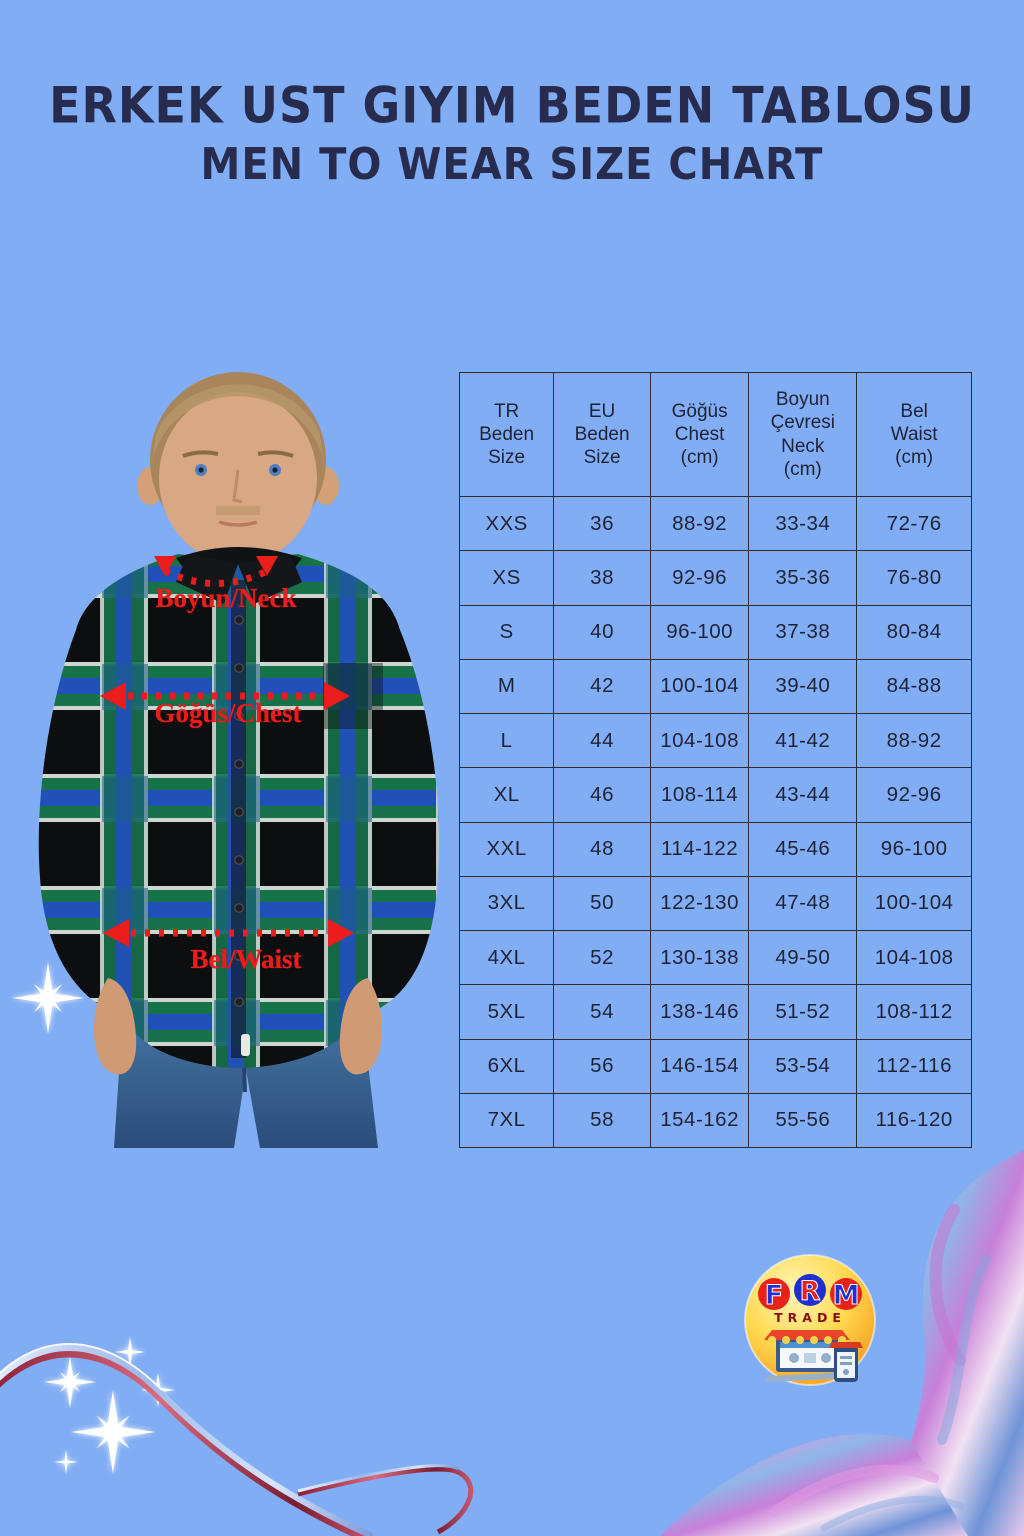 The height and width of the screenshot is (1536, 1024). Describe the element at coordinates (512, 165) in the screenshot. I see `page-subtitle: MEN TO WEAR SIZE CHART` at that location.